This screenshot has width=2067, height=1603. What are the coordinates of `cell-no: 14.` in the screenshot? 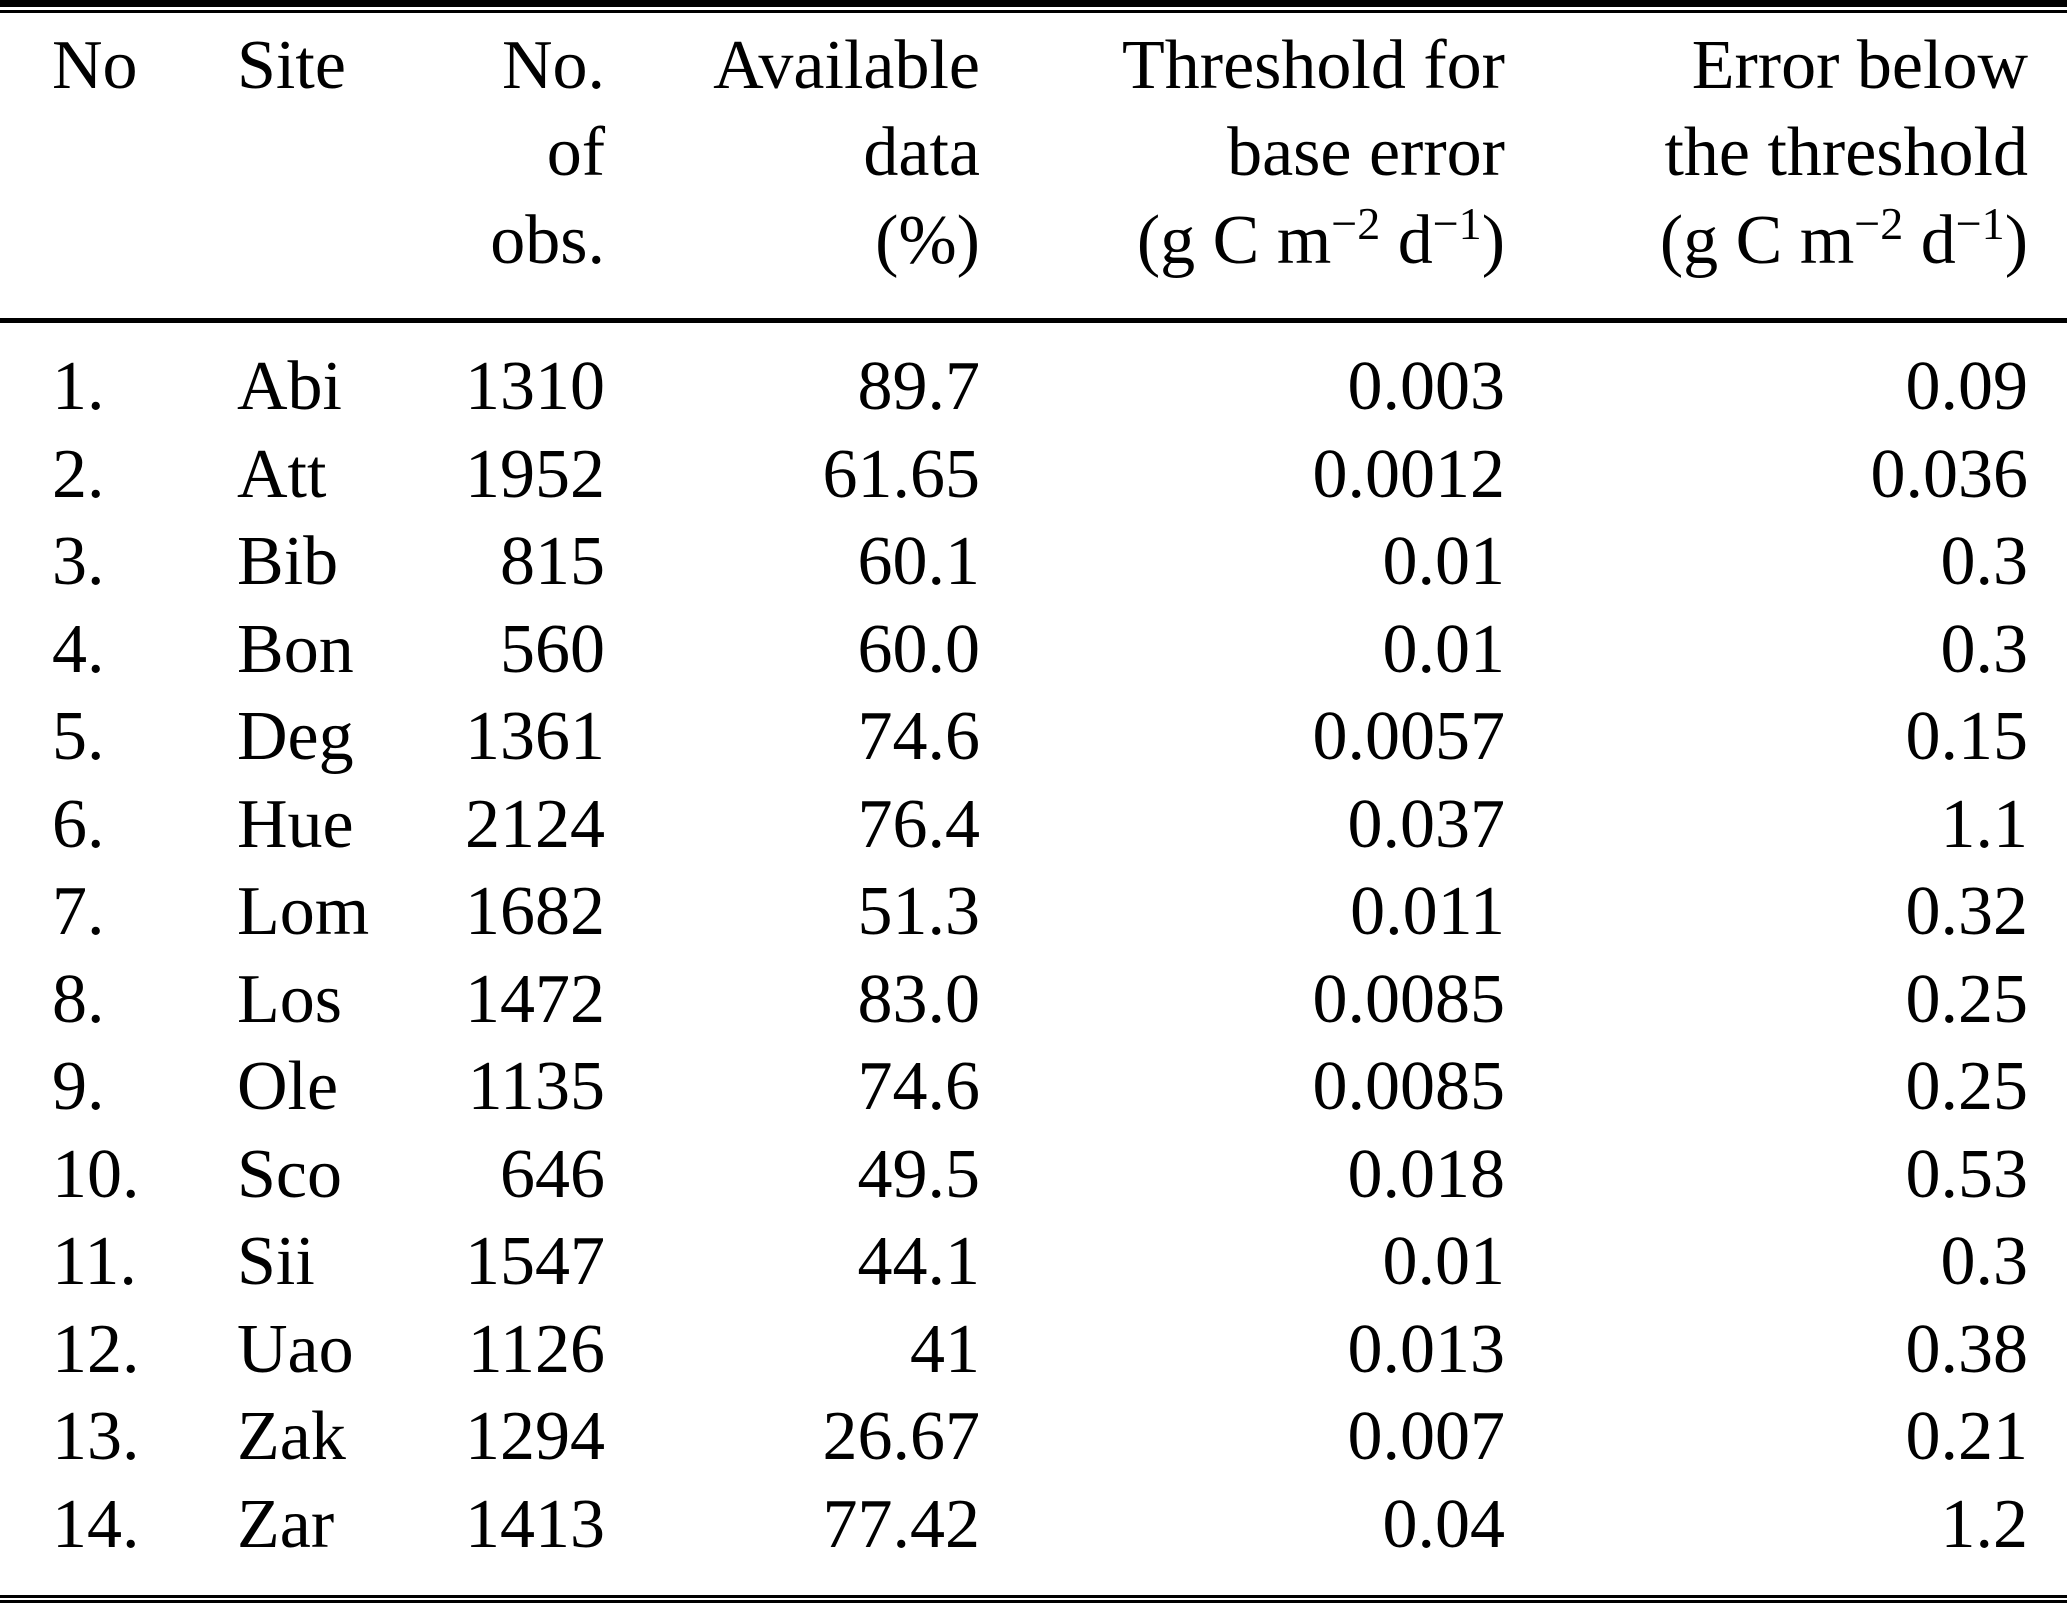 It's located at (96, 1524).